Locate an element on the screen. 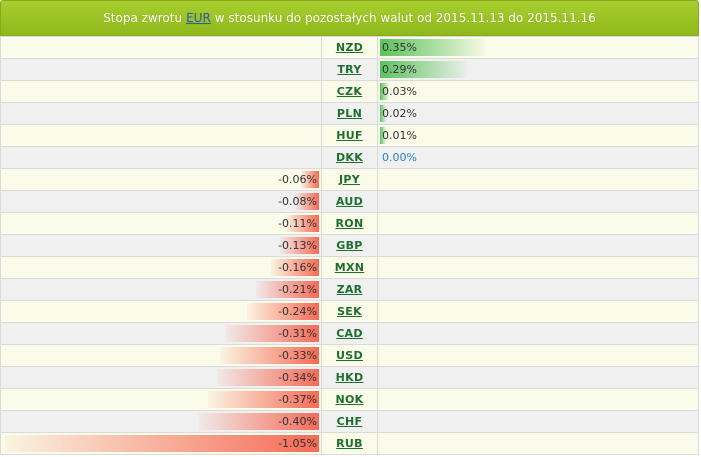 The width and height of the screenshot is (701, 457). currency-link-sek: SEK is located at coordinates (349, 311).